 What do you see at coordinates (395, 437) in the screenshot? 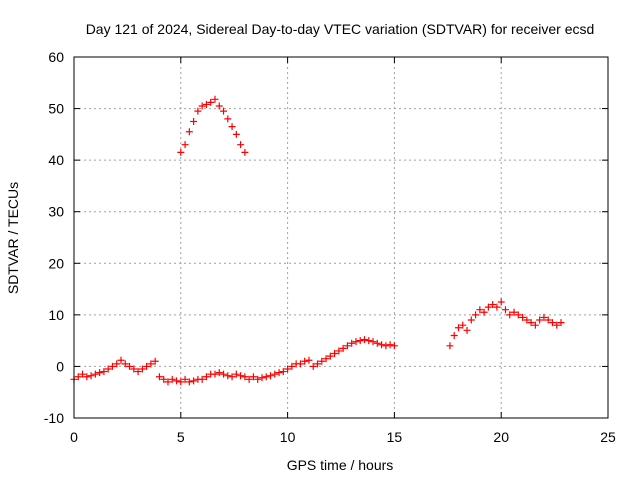
I see `x-tick-label: 15` at bounding box center [395, 437].